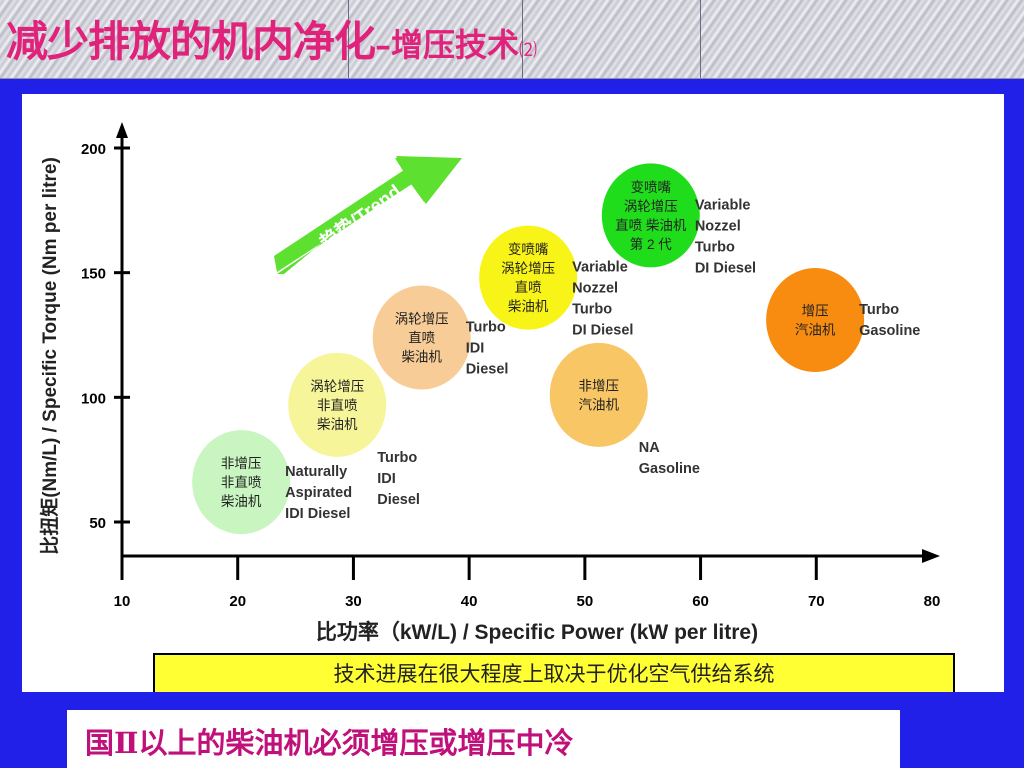 The width and height of the screenshot is (1024, 768). Describe the element at coordinates (97, 523) in the screenshot. I see `y-tick-label: 50` at that location.